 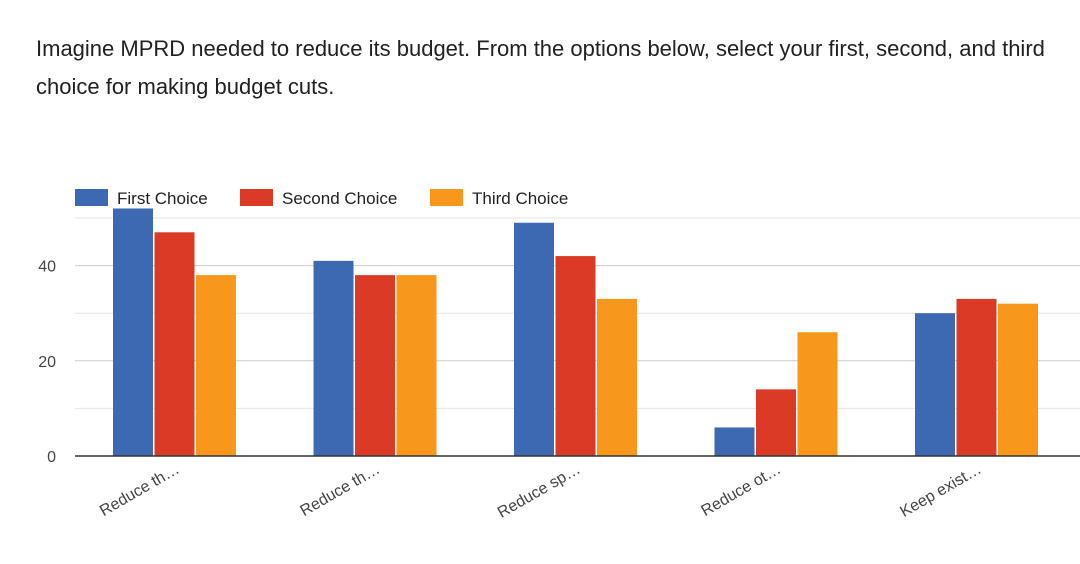 What do you see at coordinates (520, 198) in the screenshot?
I see `legend-label: Third Choice` at bounding box center [520, 198].